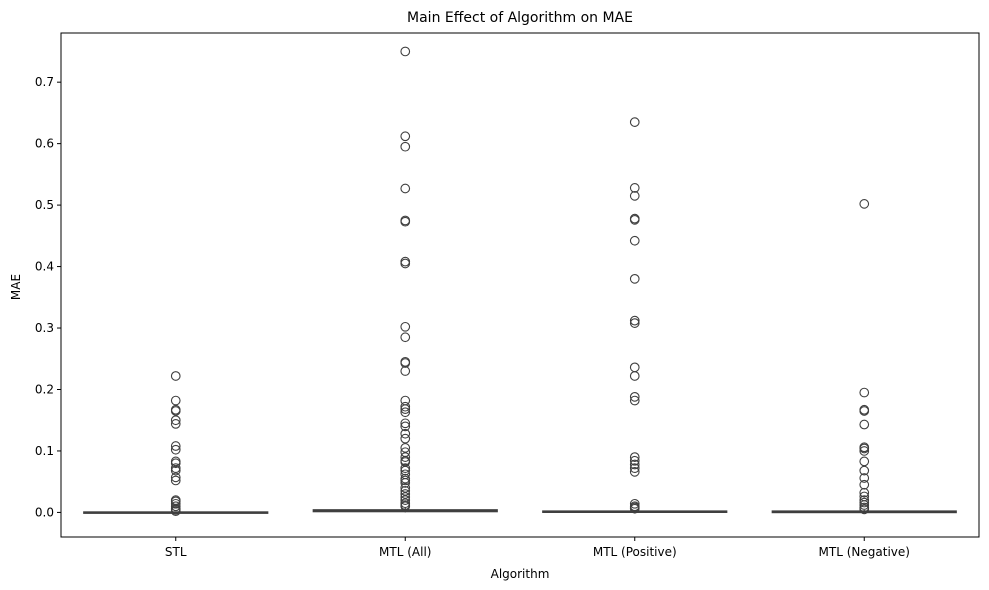 Image resolution: width=989 pixels, height=590 pixels. I want to click on y-tick-label: 0.5, so click(44, 205).